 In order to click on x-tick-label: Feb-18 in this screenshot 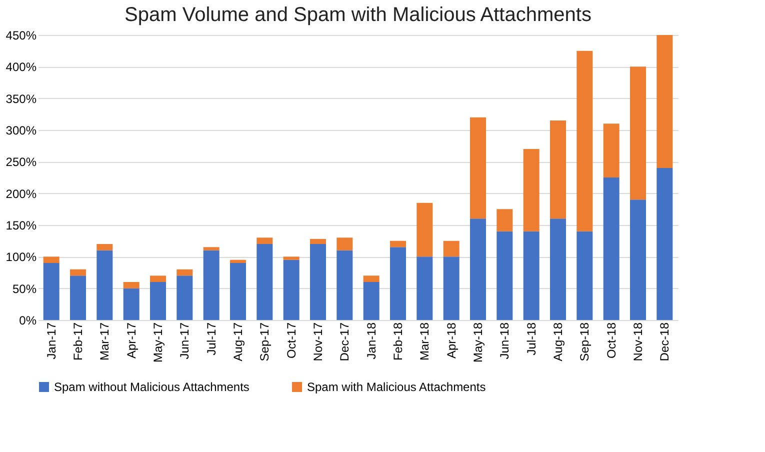, I will do `click(398, 341)`.